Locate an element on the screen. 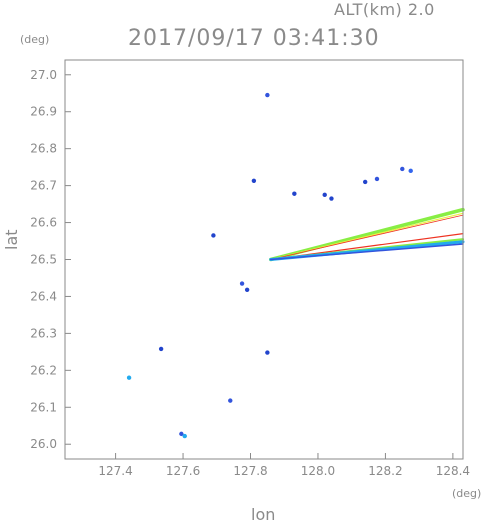  y-tick-label: 26.7 is located at coordinates (43, 186).